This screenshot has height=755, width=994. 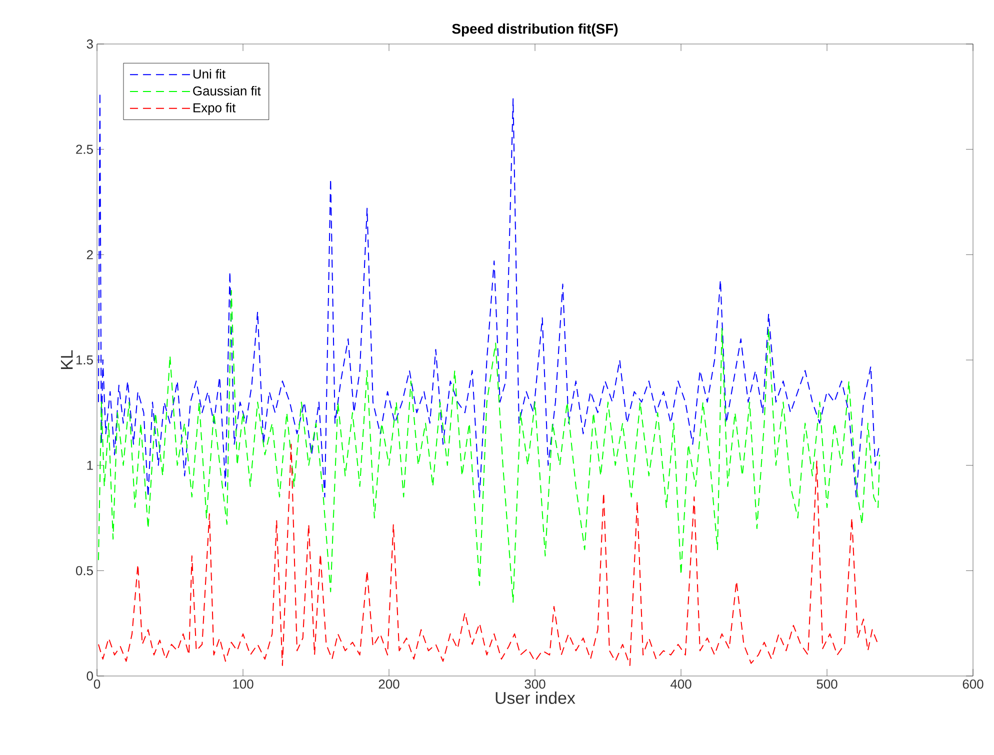 What do you see at coordinates (84, 360) in the screenshot?
I see `y-tick-label: 1.5` at bounding box center [84, 360].